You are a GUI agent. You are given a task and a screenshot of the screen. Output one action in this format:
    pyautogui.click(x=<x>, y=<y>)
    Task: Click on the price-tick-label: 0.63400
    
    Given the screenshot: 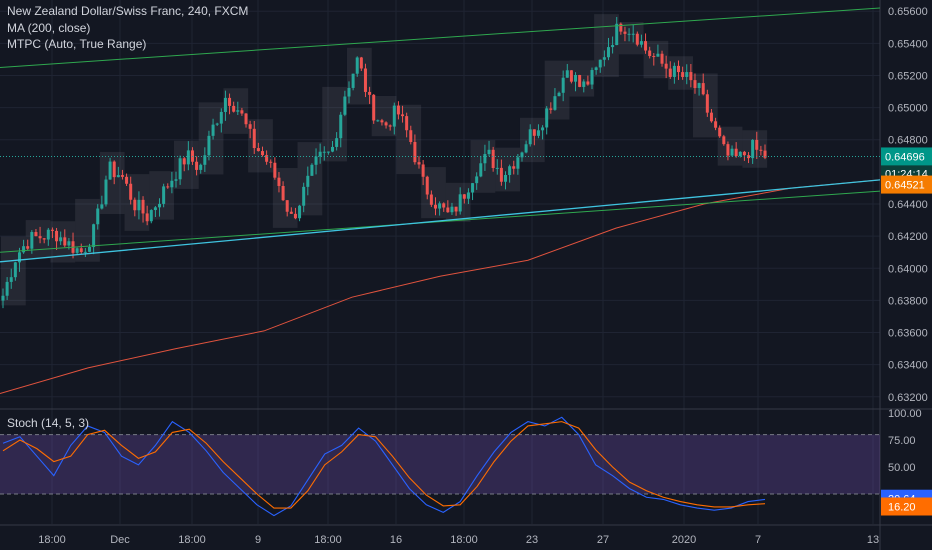 What is the action you would take?
    pyautogui.click(x=908, y=366)
    